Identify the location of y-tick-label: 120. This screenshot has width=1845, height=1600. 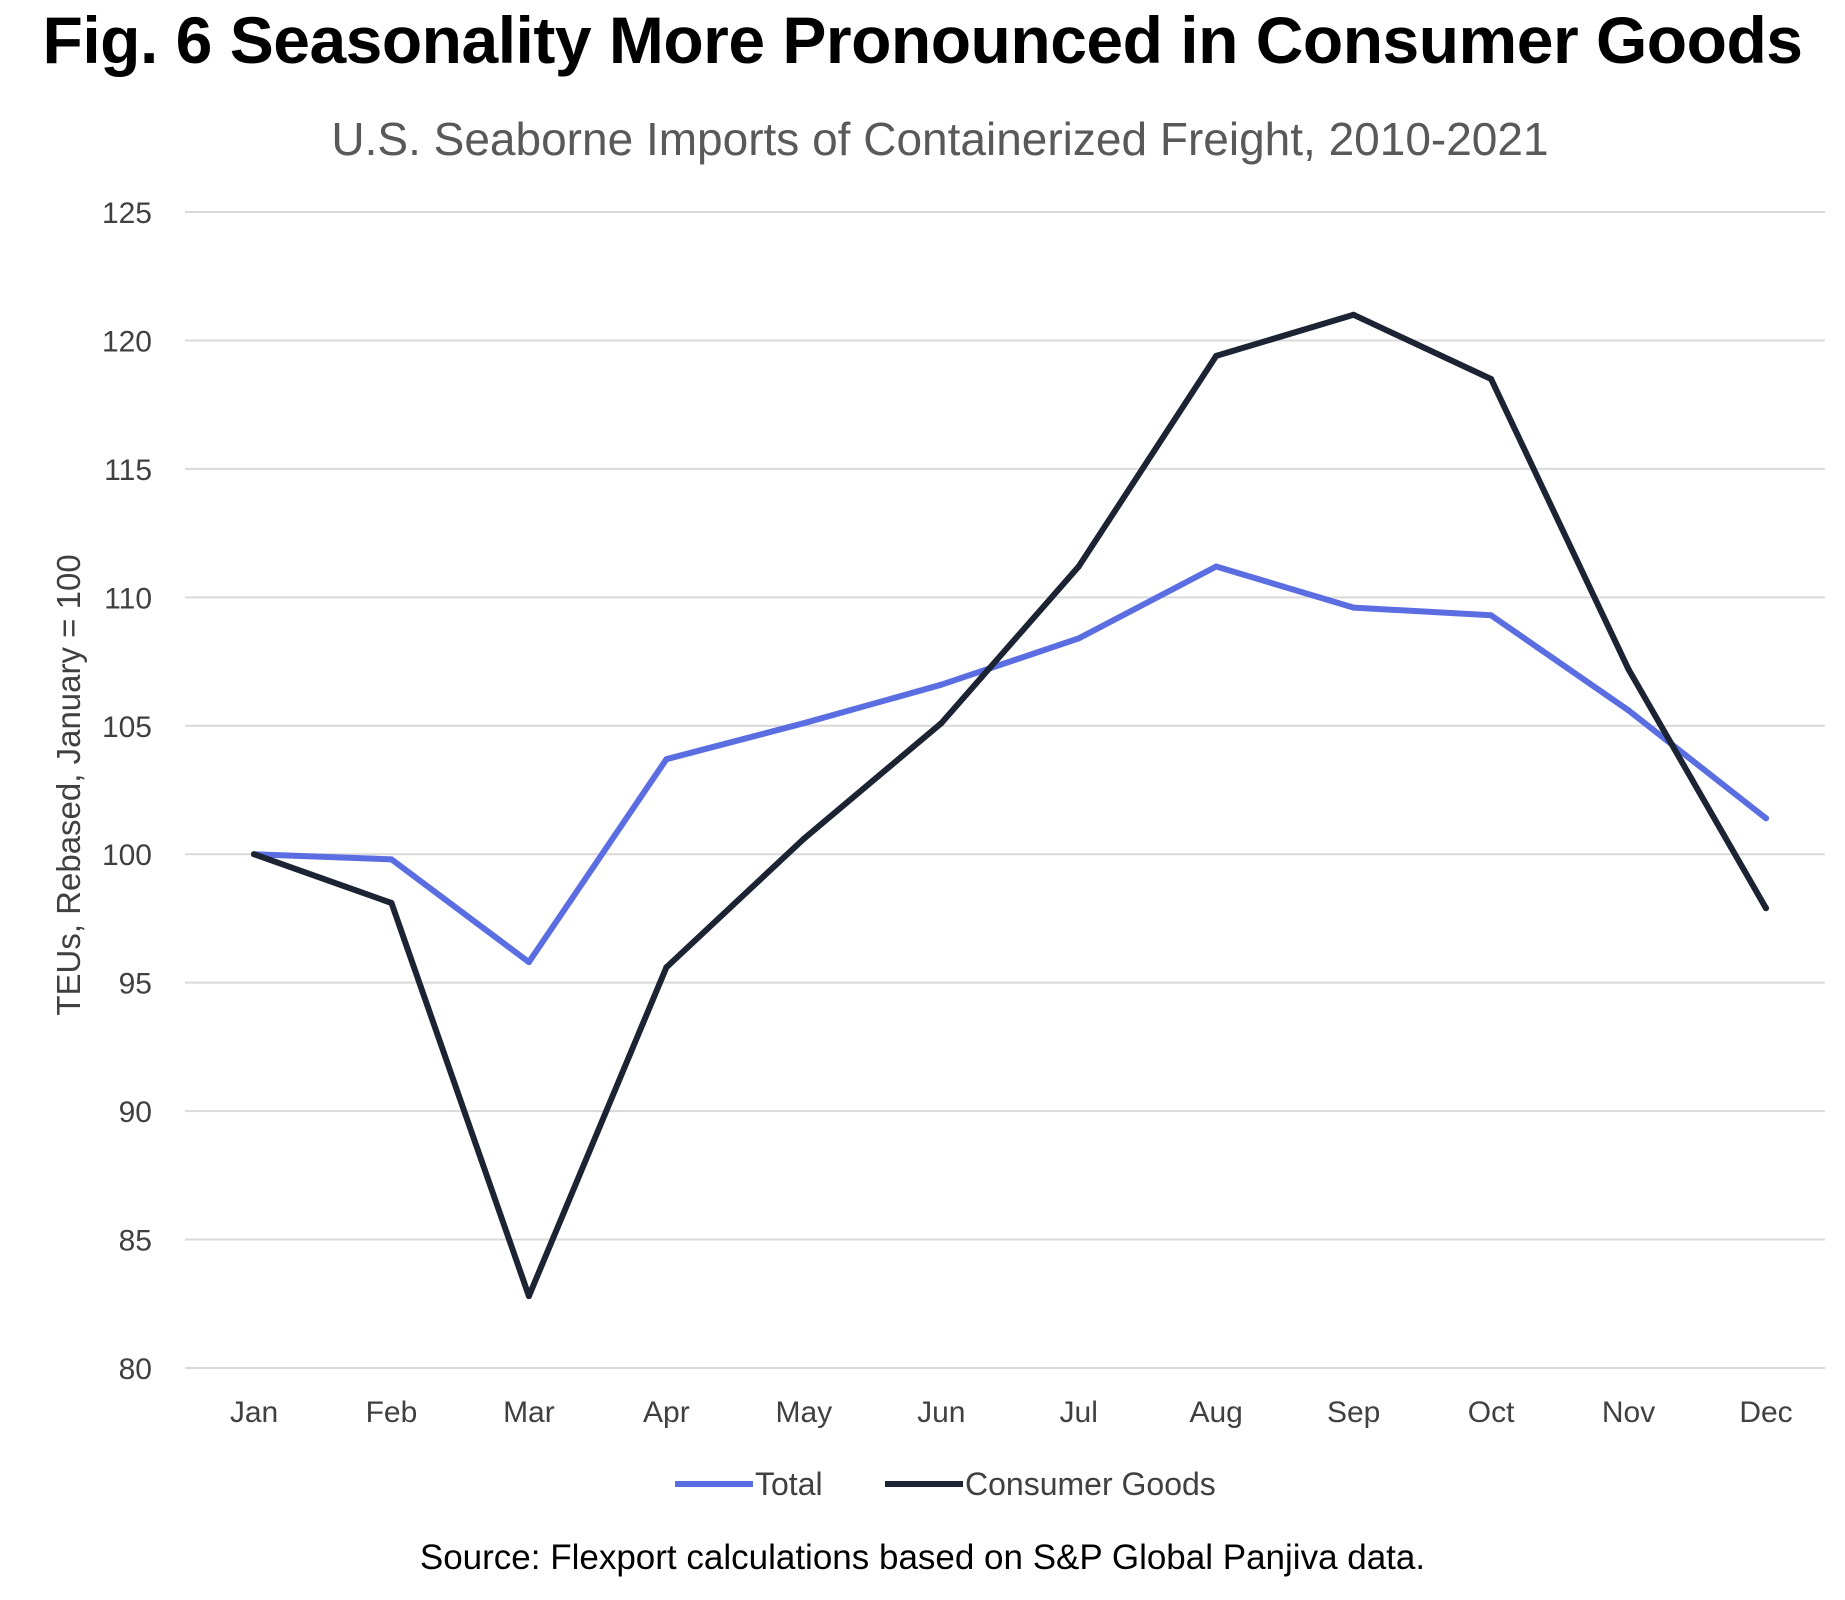
(127, 341).